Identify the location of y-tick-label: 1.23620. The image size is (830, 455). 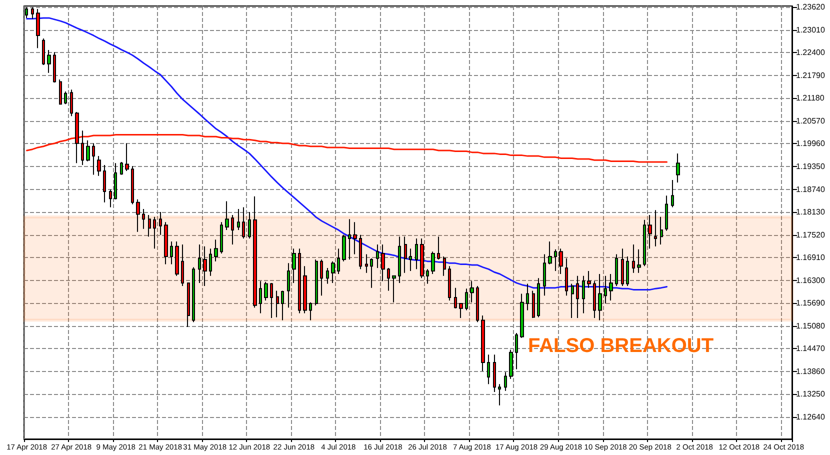
(811, 7).